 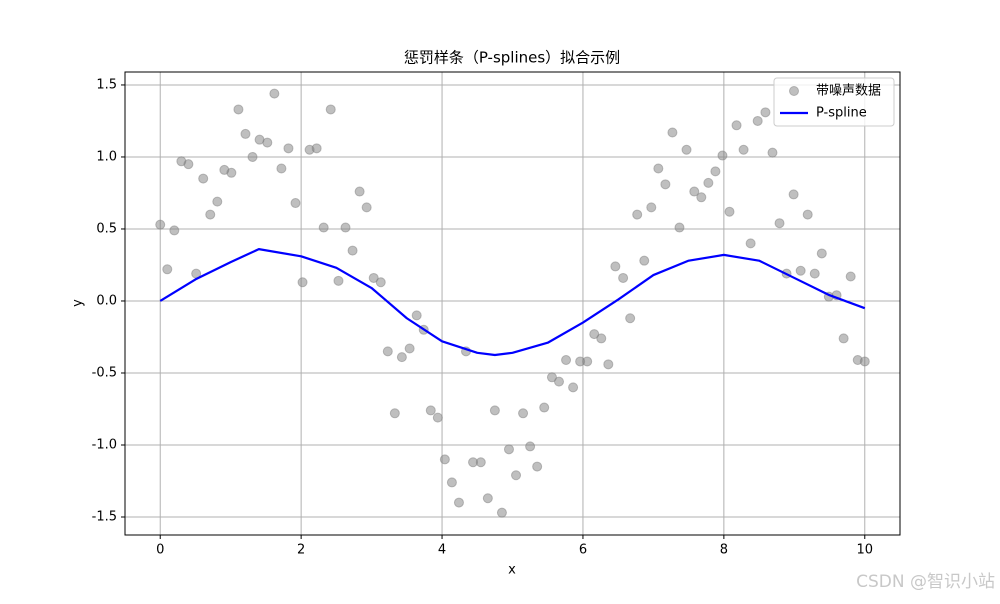 I want to click on y-tick-label: -0.5, so click(x=104, y=372).